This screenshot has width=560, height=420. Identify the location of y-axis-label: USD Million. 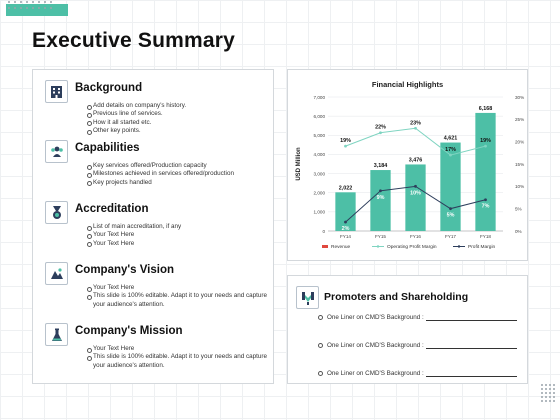
(299, 164).